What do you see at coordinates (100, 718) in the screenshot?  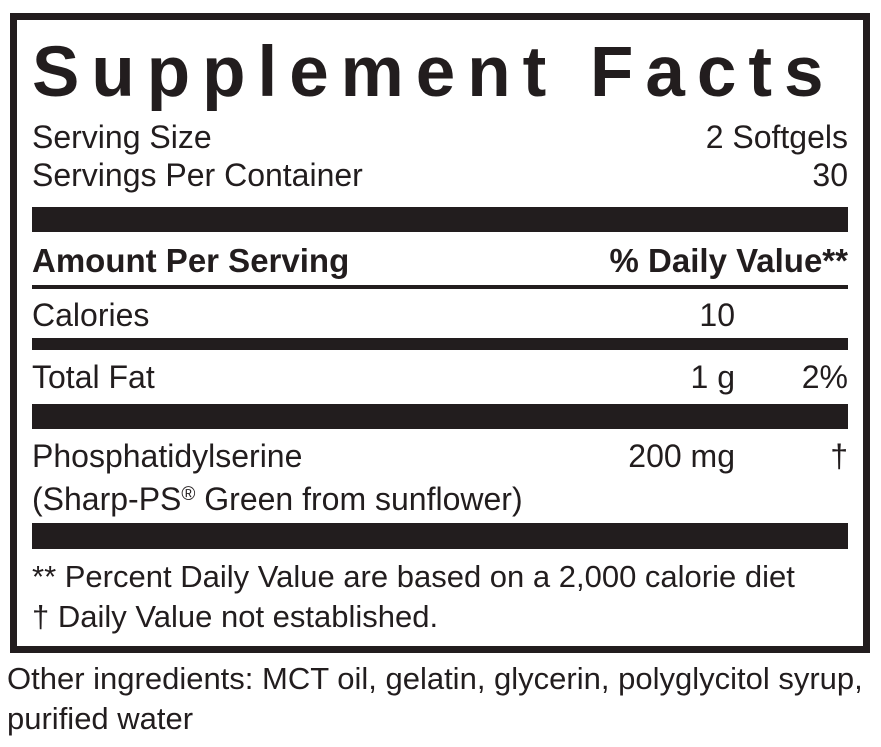 I see `other-ingredients-line-2: purified water` at bounding box center [100, 718].